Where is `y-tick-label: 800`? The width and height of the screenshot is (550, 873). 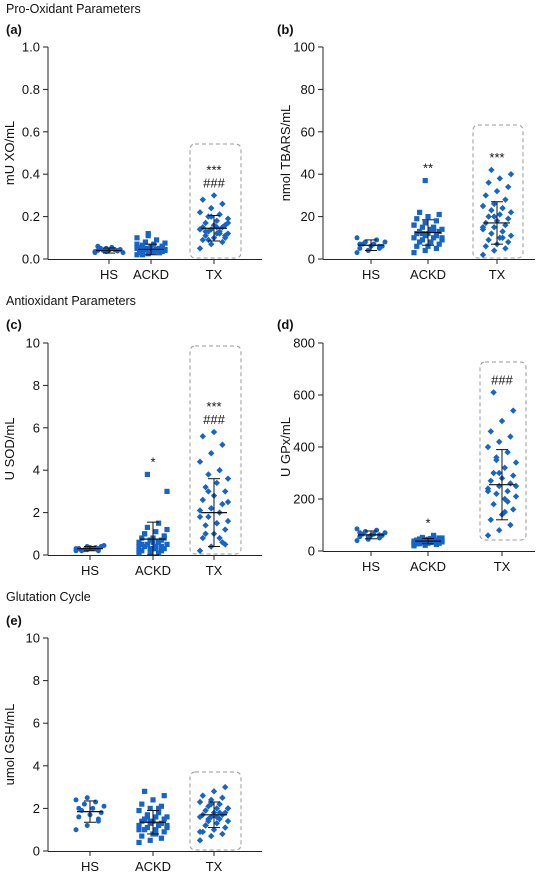
y-tick-label: 800 is located at coordinates (304, 343).